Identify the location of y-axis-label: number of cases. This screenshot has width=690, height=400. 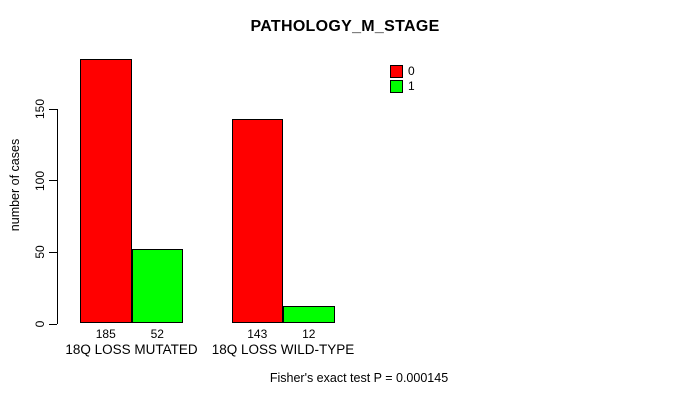
(15, 185).